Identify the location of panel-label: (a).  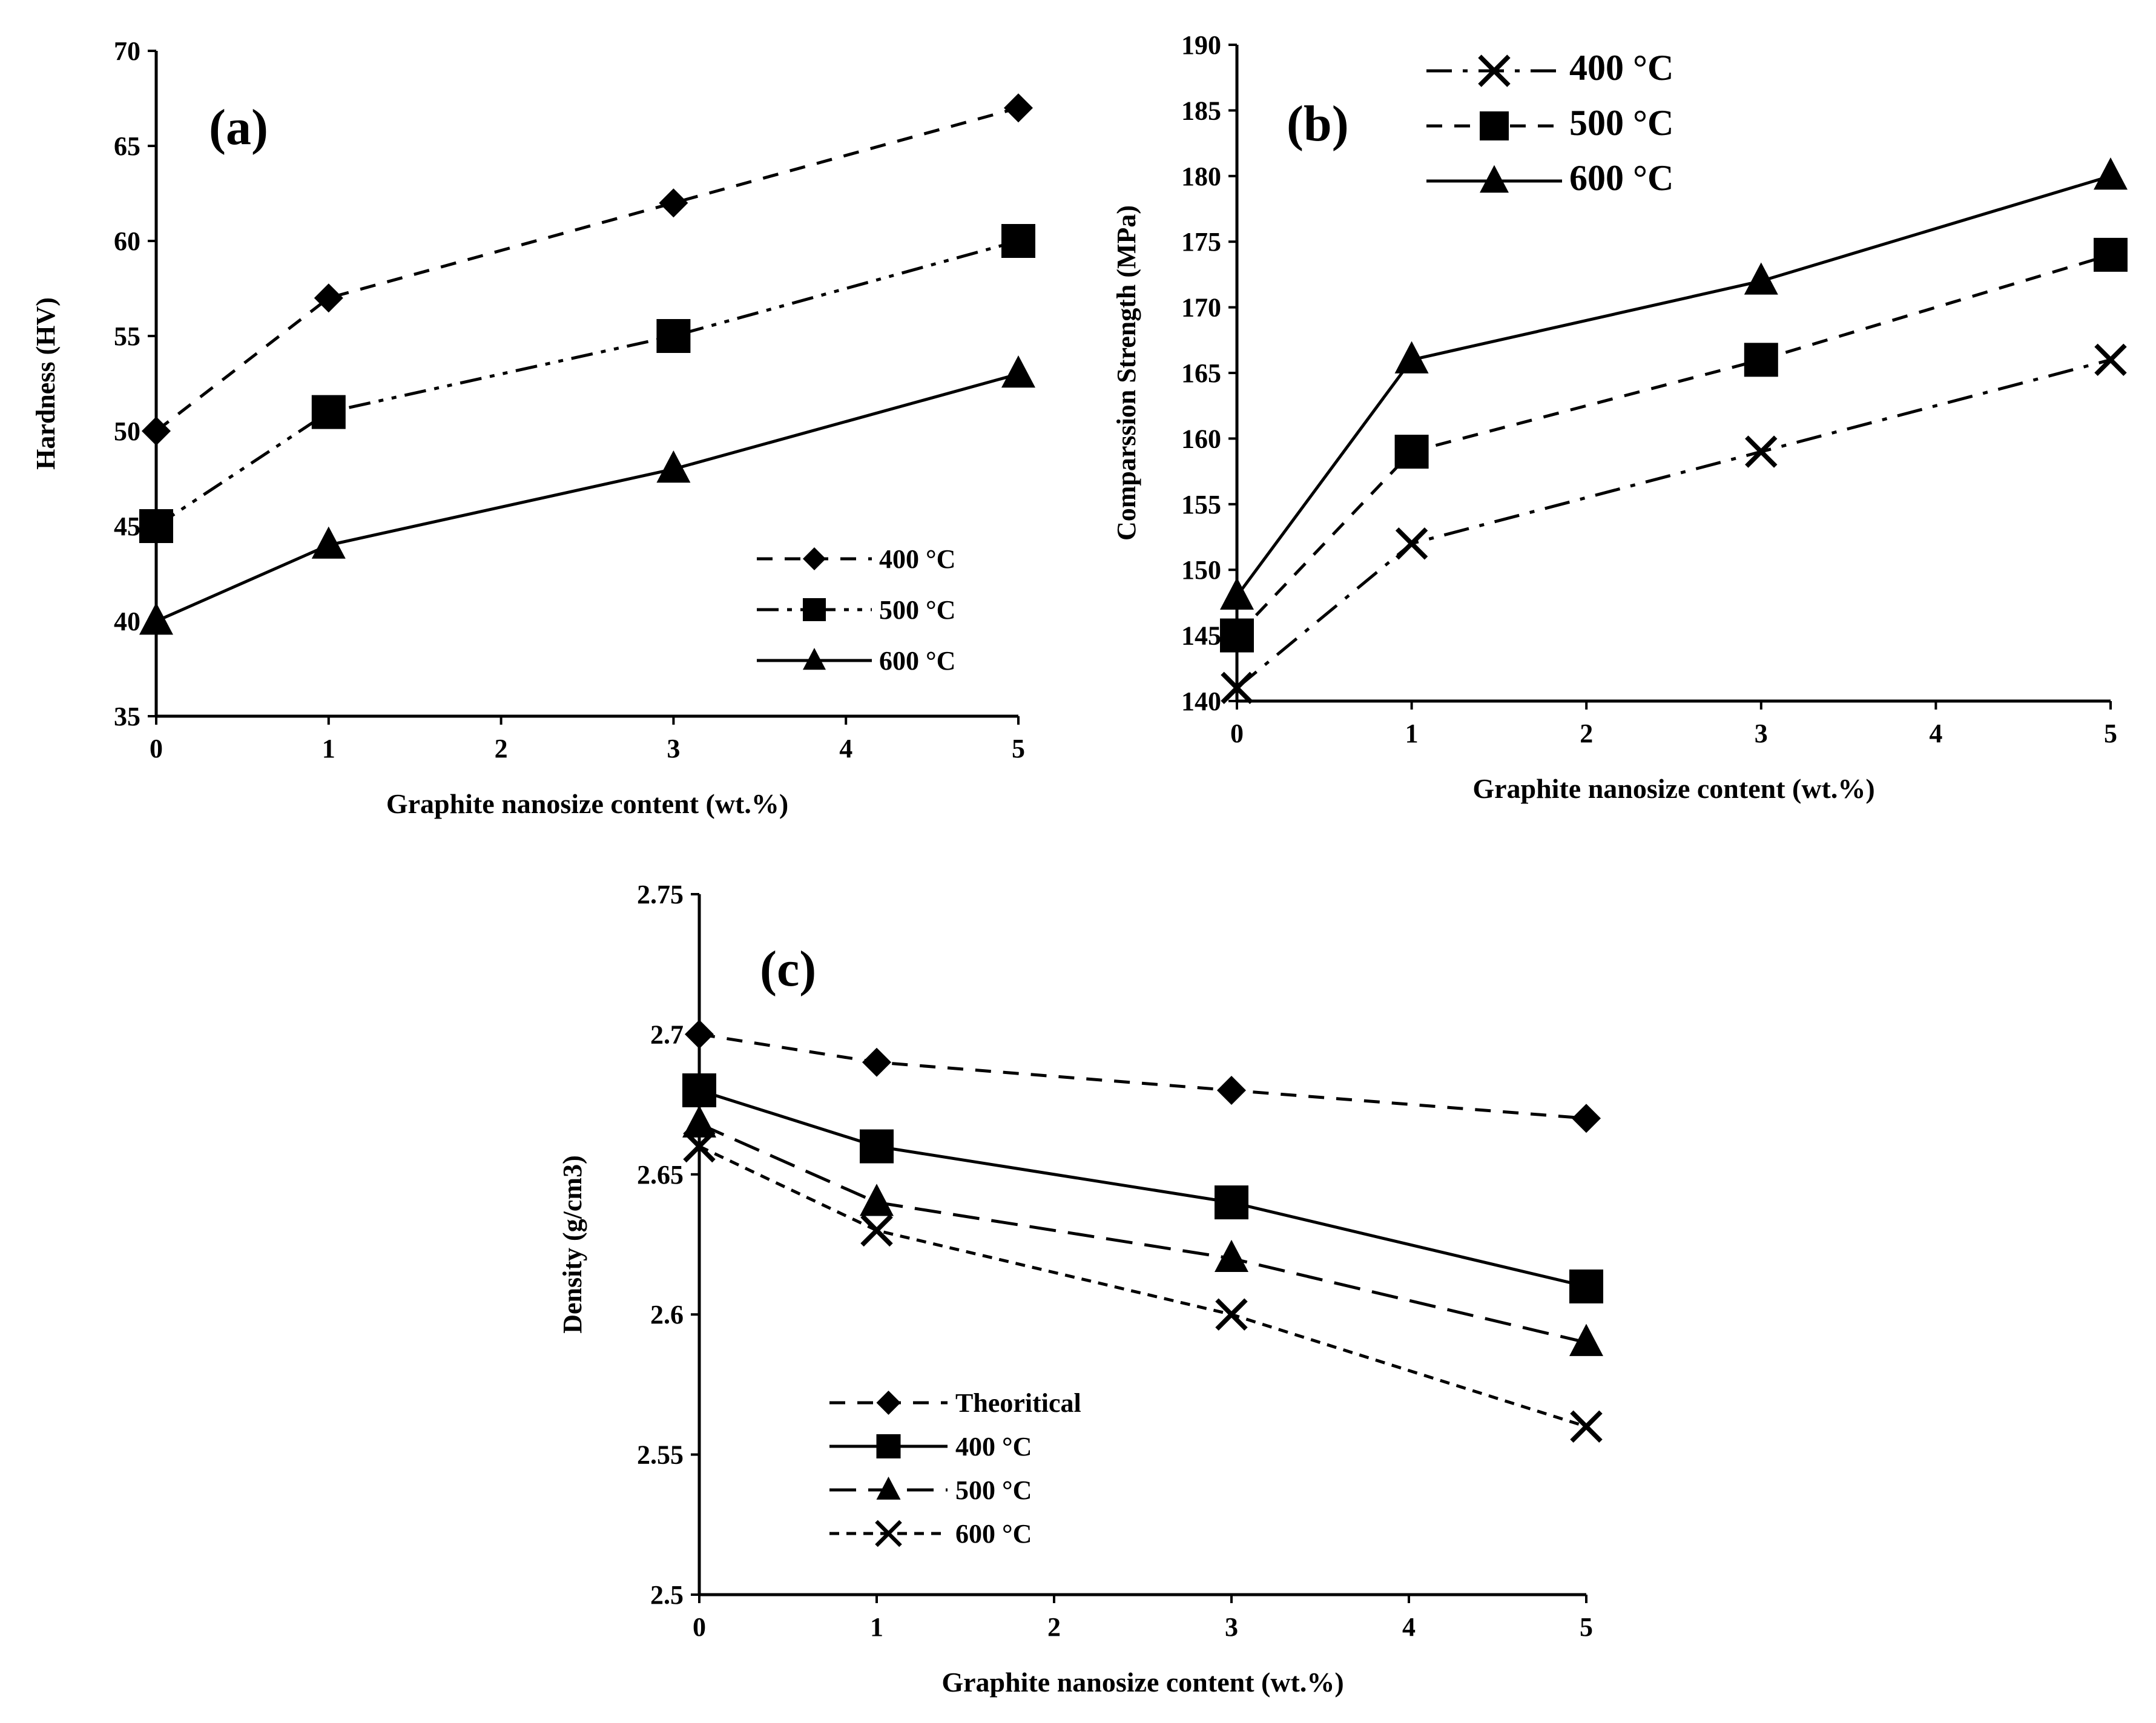
(238, 127).